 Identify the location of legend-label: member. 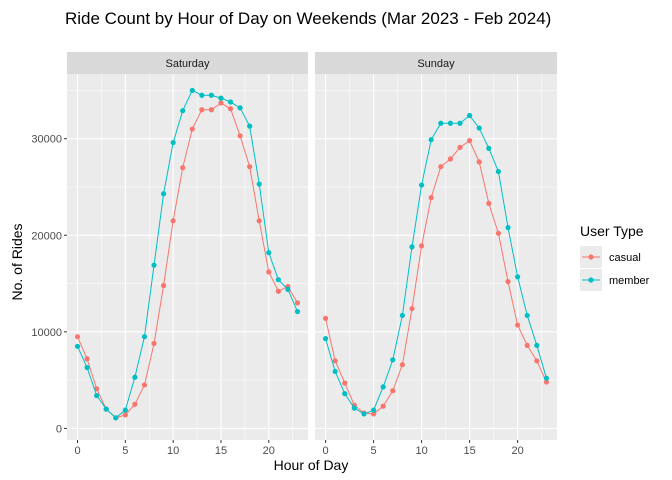
(629, 281).